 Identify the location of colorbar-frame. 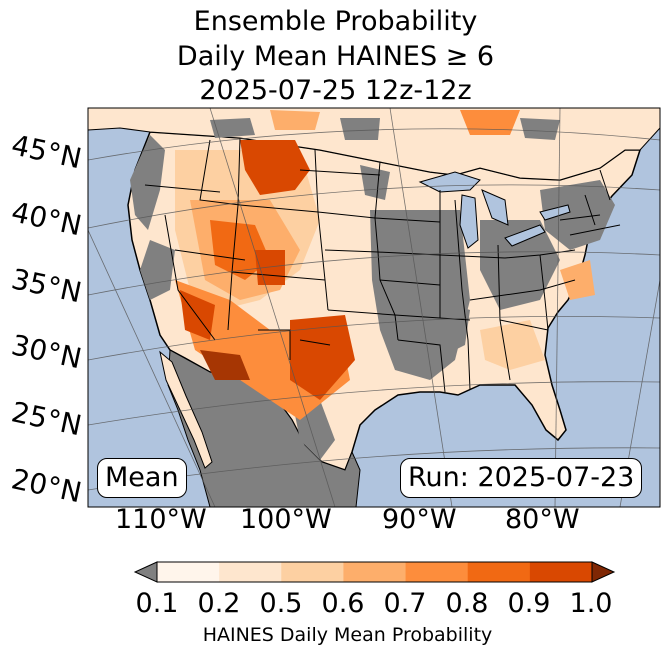
(374, 572).